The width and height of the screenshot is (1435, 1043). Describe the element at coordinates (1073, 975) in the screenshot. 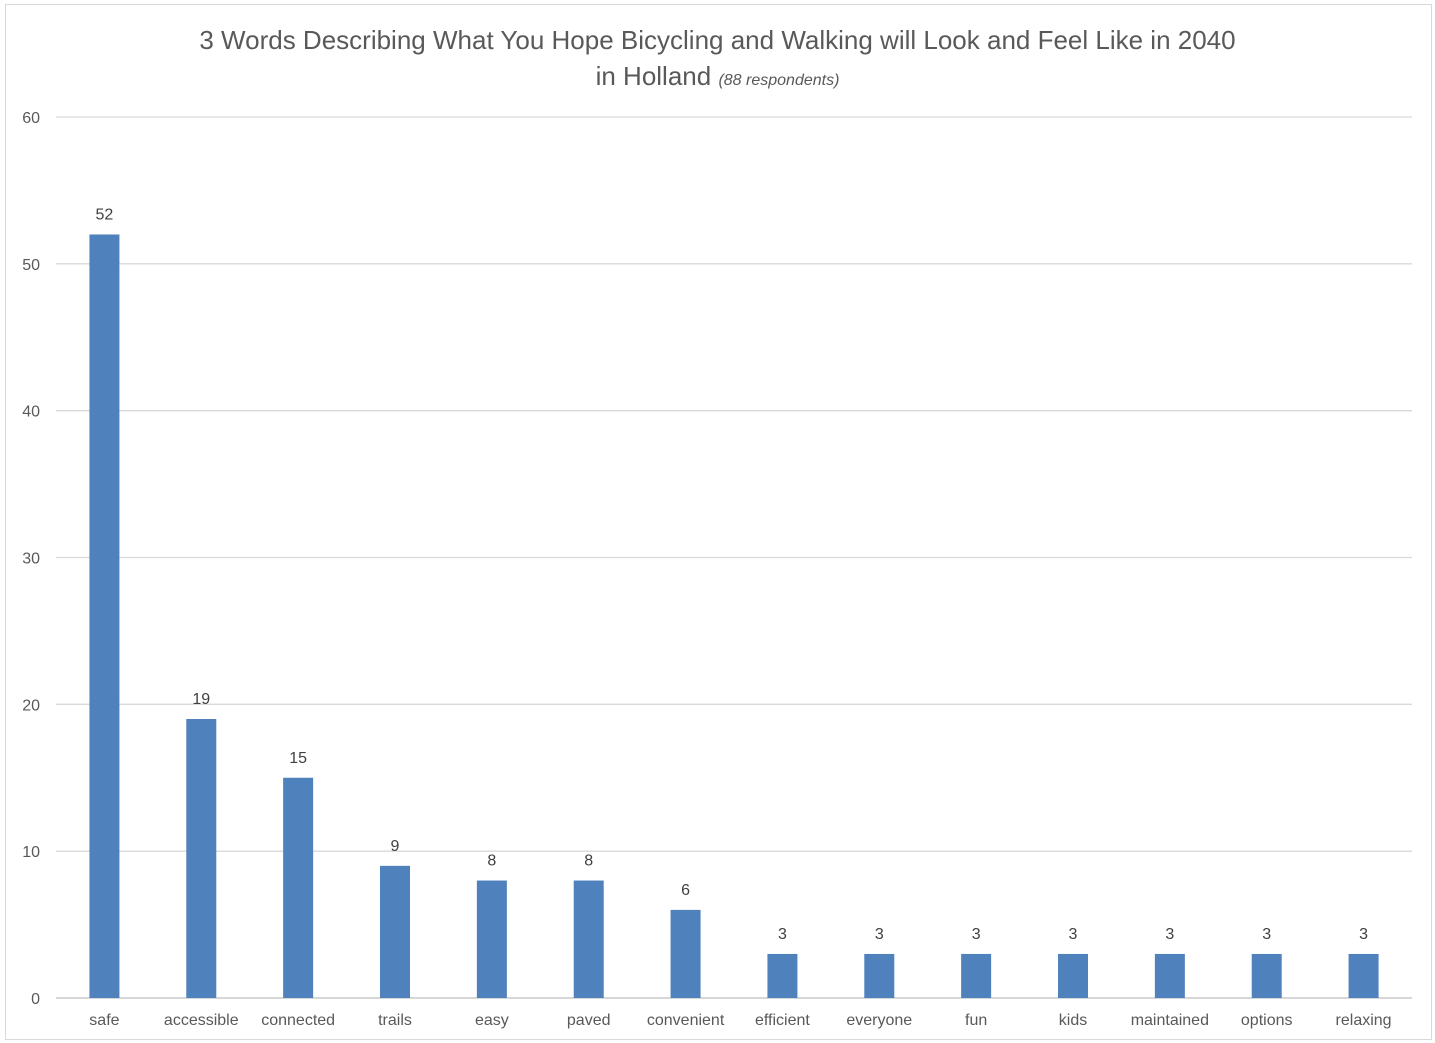

I see `bar-kids` at that location.